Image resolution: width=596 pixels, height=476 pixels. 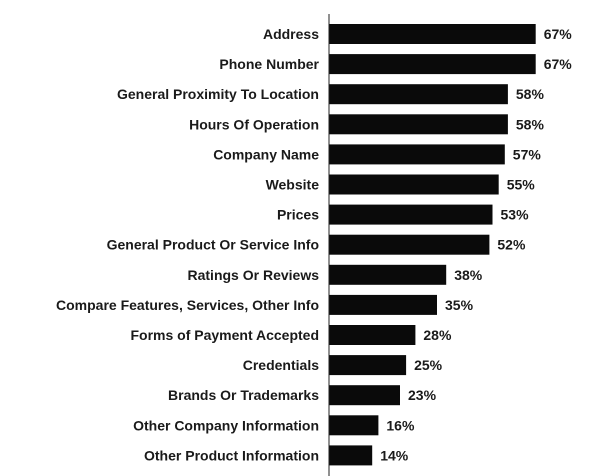 I want to click on category-label: Address, so click(x=291, y=34).